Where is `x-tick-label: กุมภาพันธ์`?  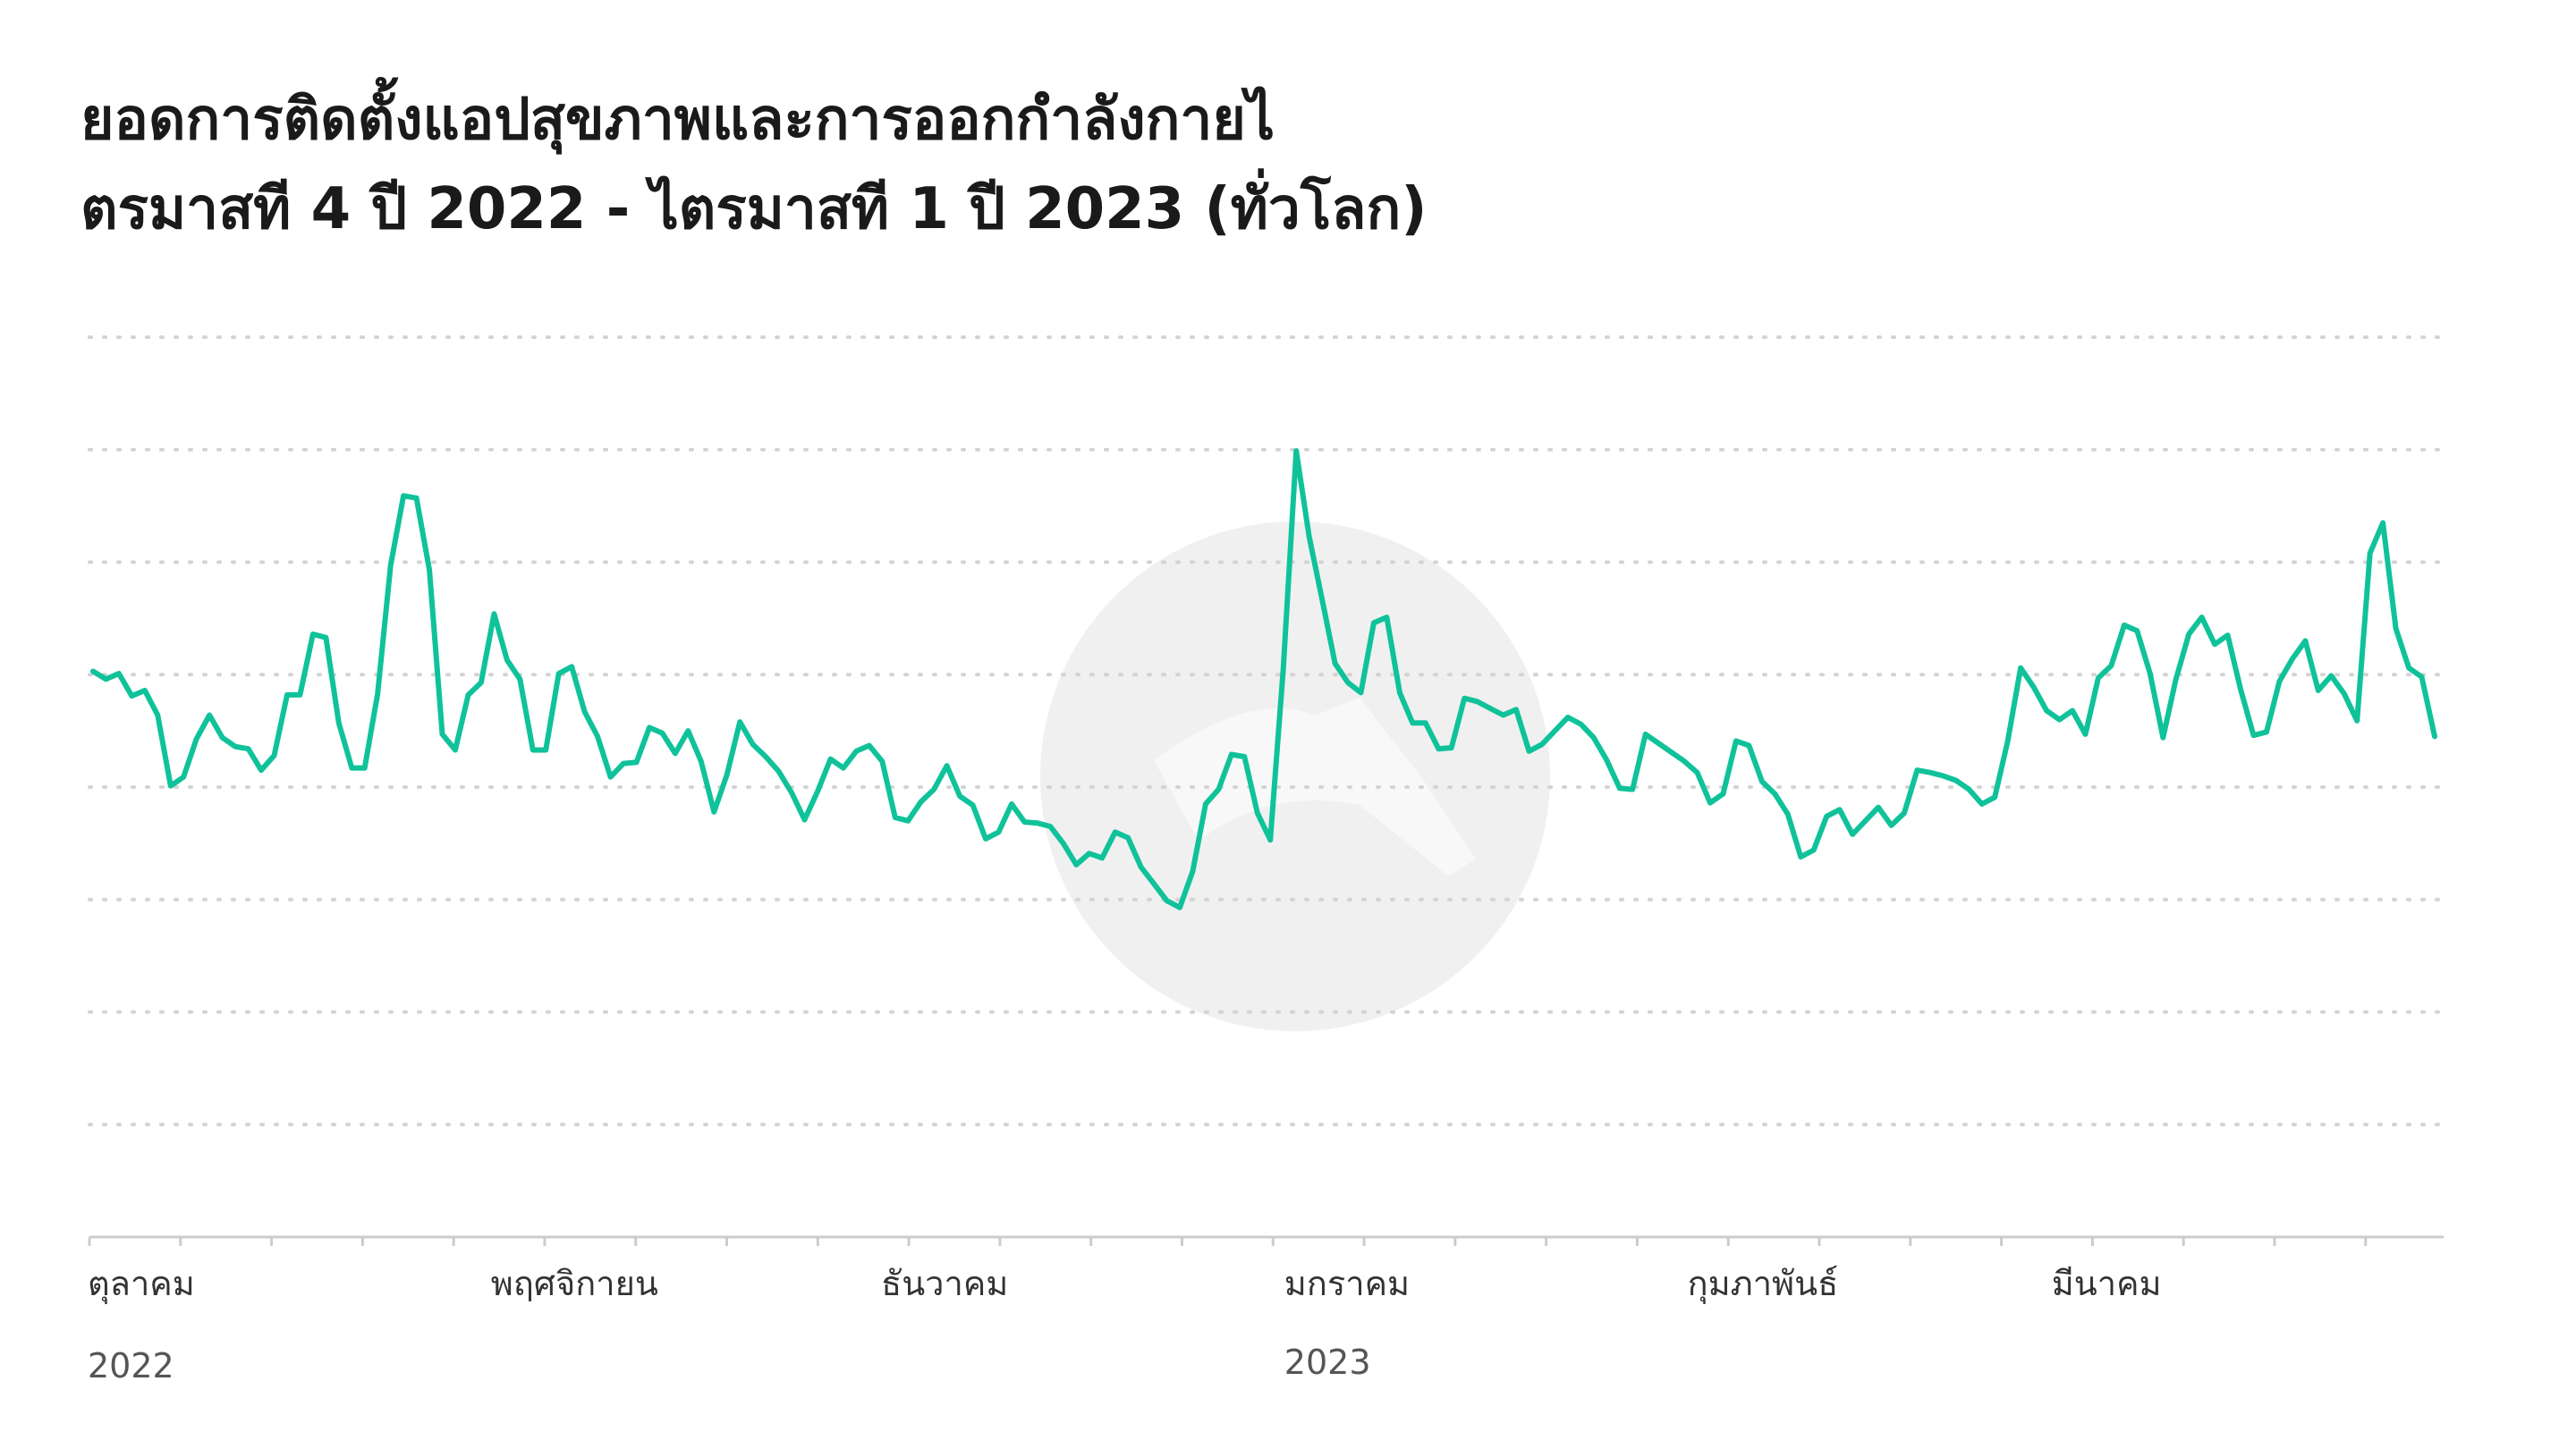
x-tick-label: กุมภาพันธ์ is located at coordinates (1763, 1284).